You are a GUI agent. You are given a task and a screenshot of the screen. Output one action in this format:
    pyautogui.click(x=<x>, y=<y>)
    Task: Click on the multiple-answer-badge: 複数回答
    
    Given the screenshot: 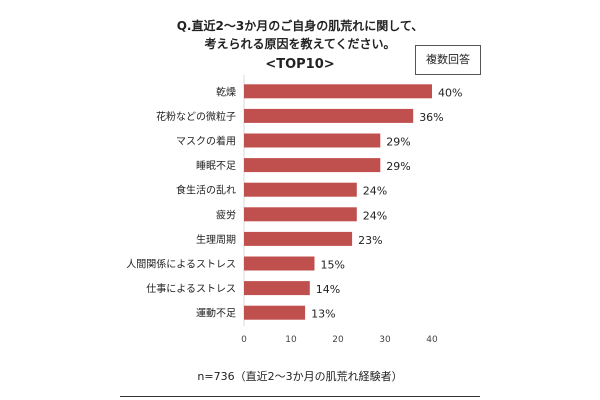 What is the action you would take?
    pyautogui.click(x=448, y=60)
    